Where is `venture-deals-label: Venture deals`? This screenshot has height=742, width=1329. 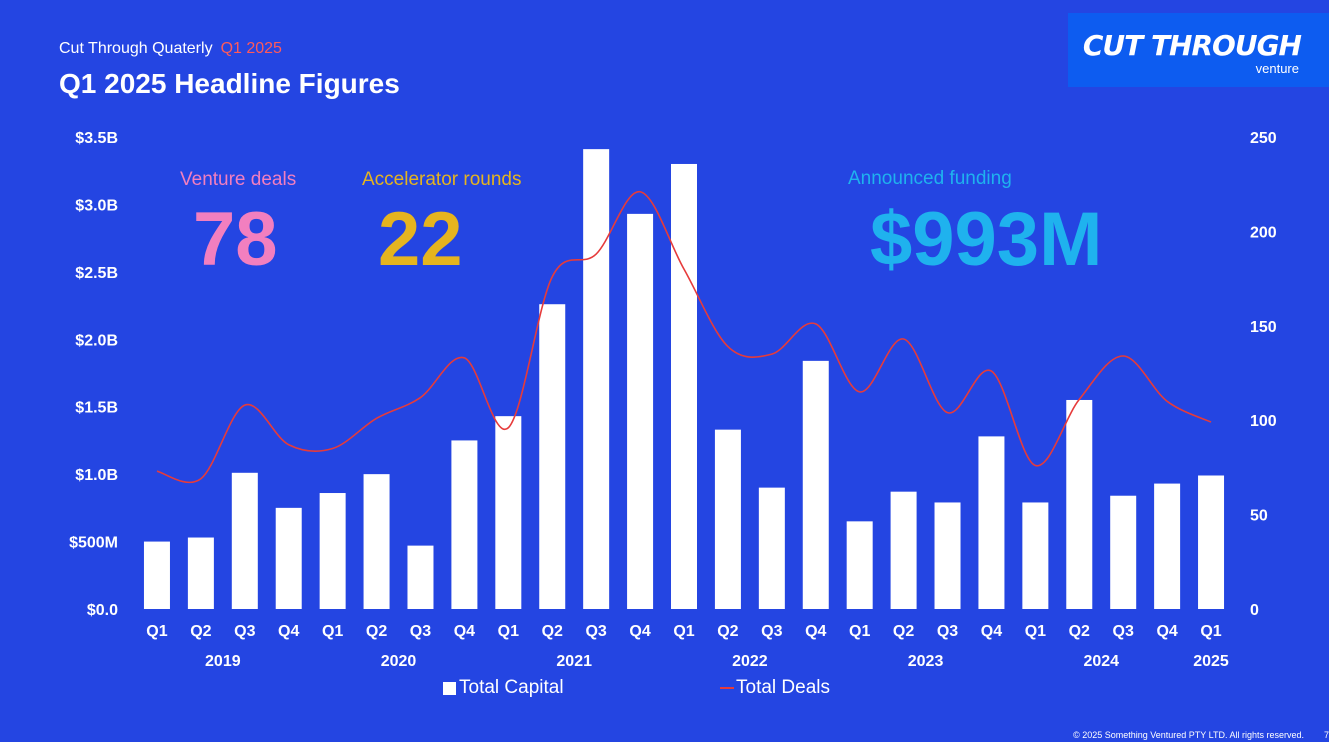
venture-deals-label: Venture deals is located at coordinates (238, 179).